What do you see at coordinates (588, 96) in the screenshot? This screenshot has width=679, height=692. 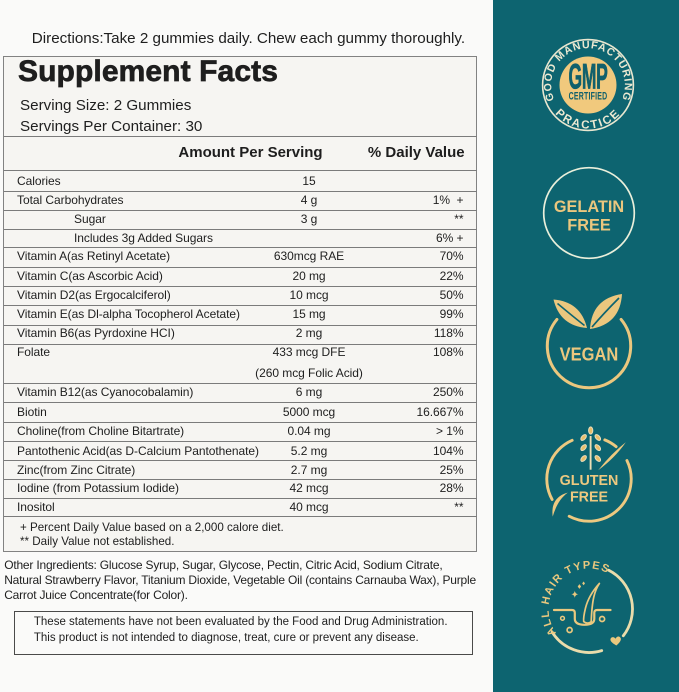 I see `svg-text: CERTIFIED` at bounding box center [588, 96].